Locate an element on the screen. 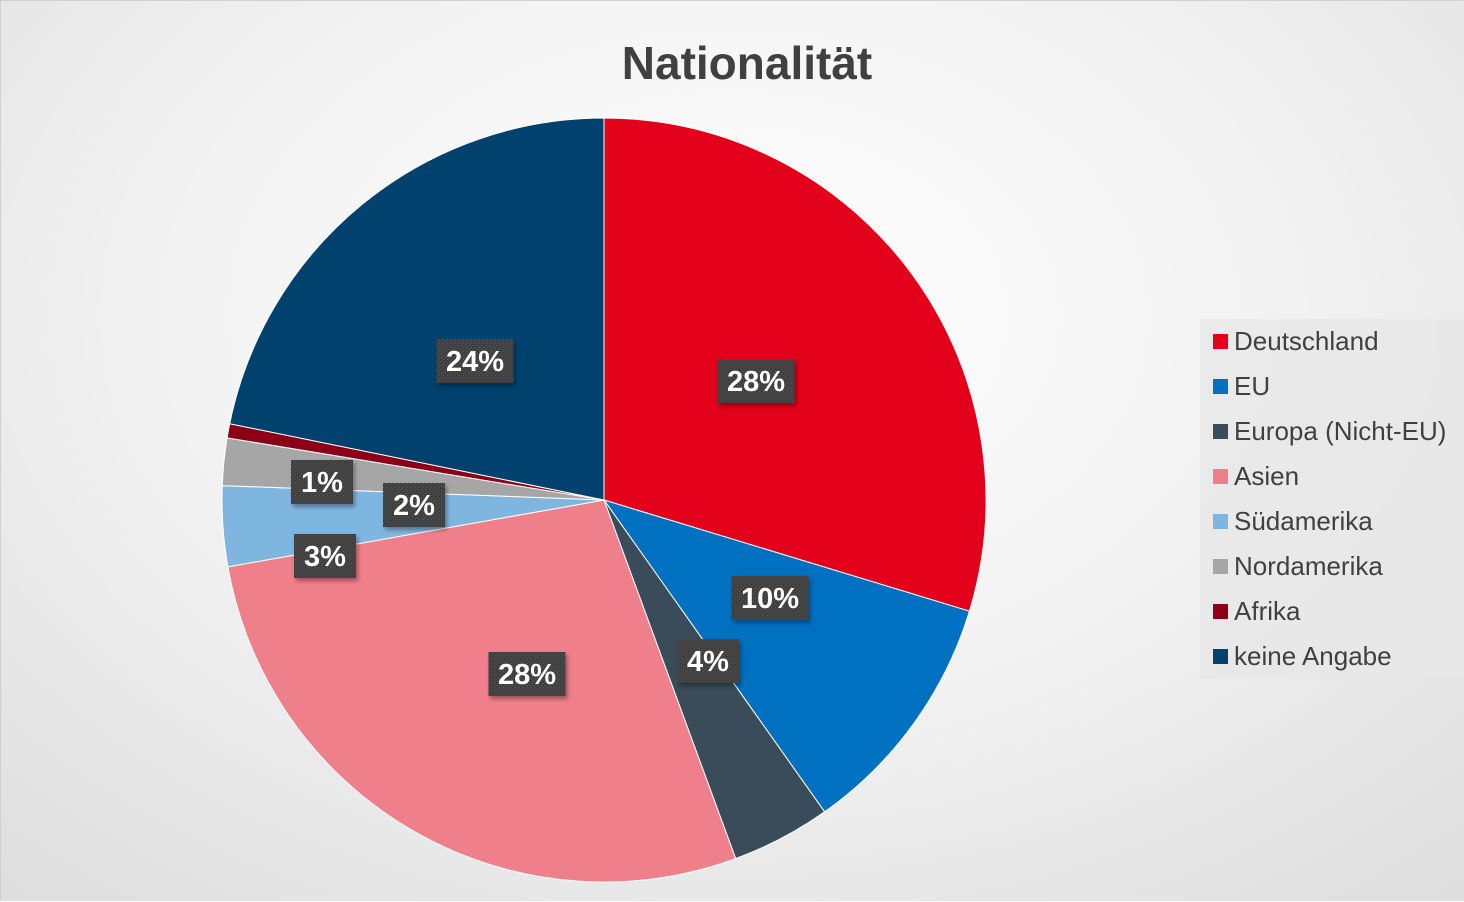  legend-label: EU is located at coordinates (1252, 386).